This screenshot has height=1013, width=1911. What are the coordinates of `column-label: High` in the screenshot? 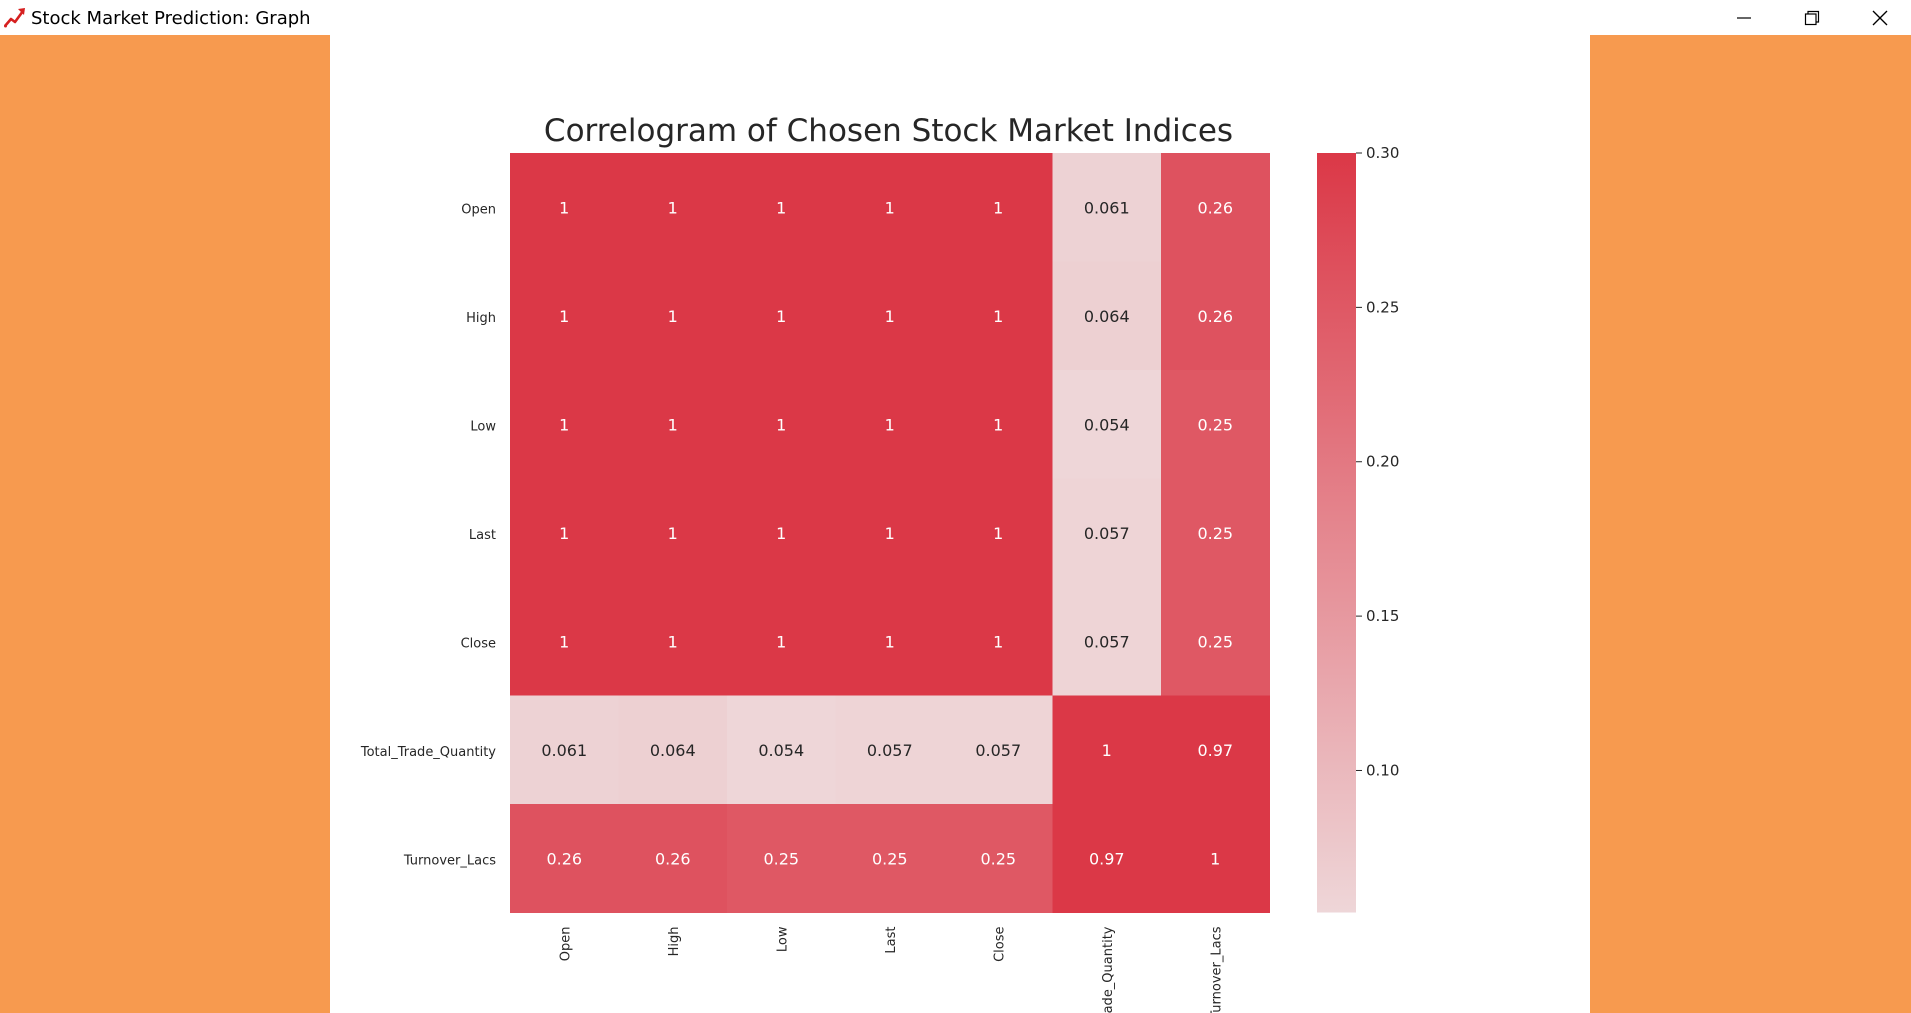 It's located at (674, 942).